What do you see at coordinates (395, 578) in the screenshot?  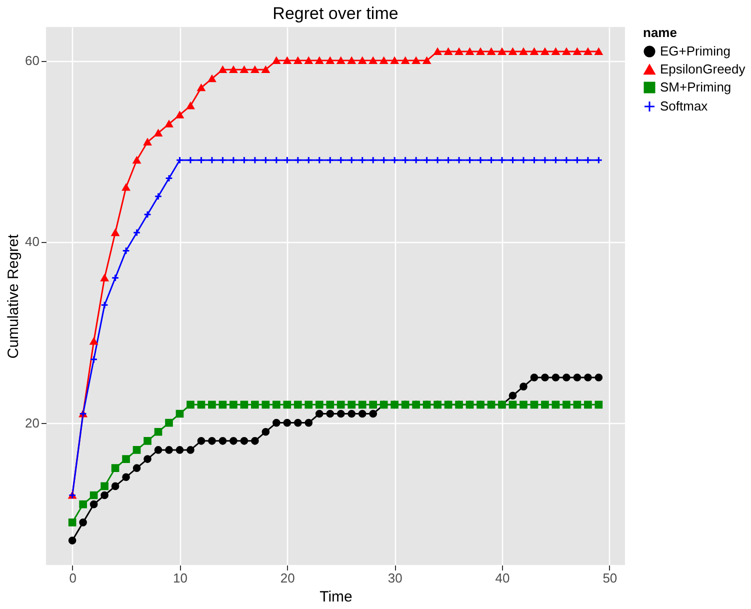 I see `x-tick-label: 30` at bounding box center [395, 578].